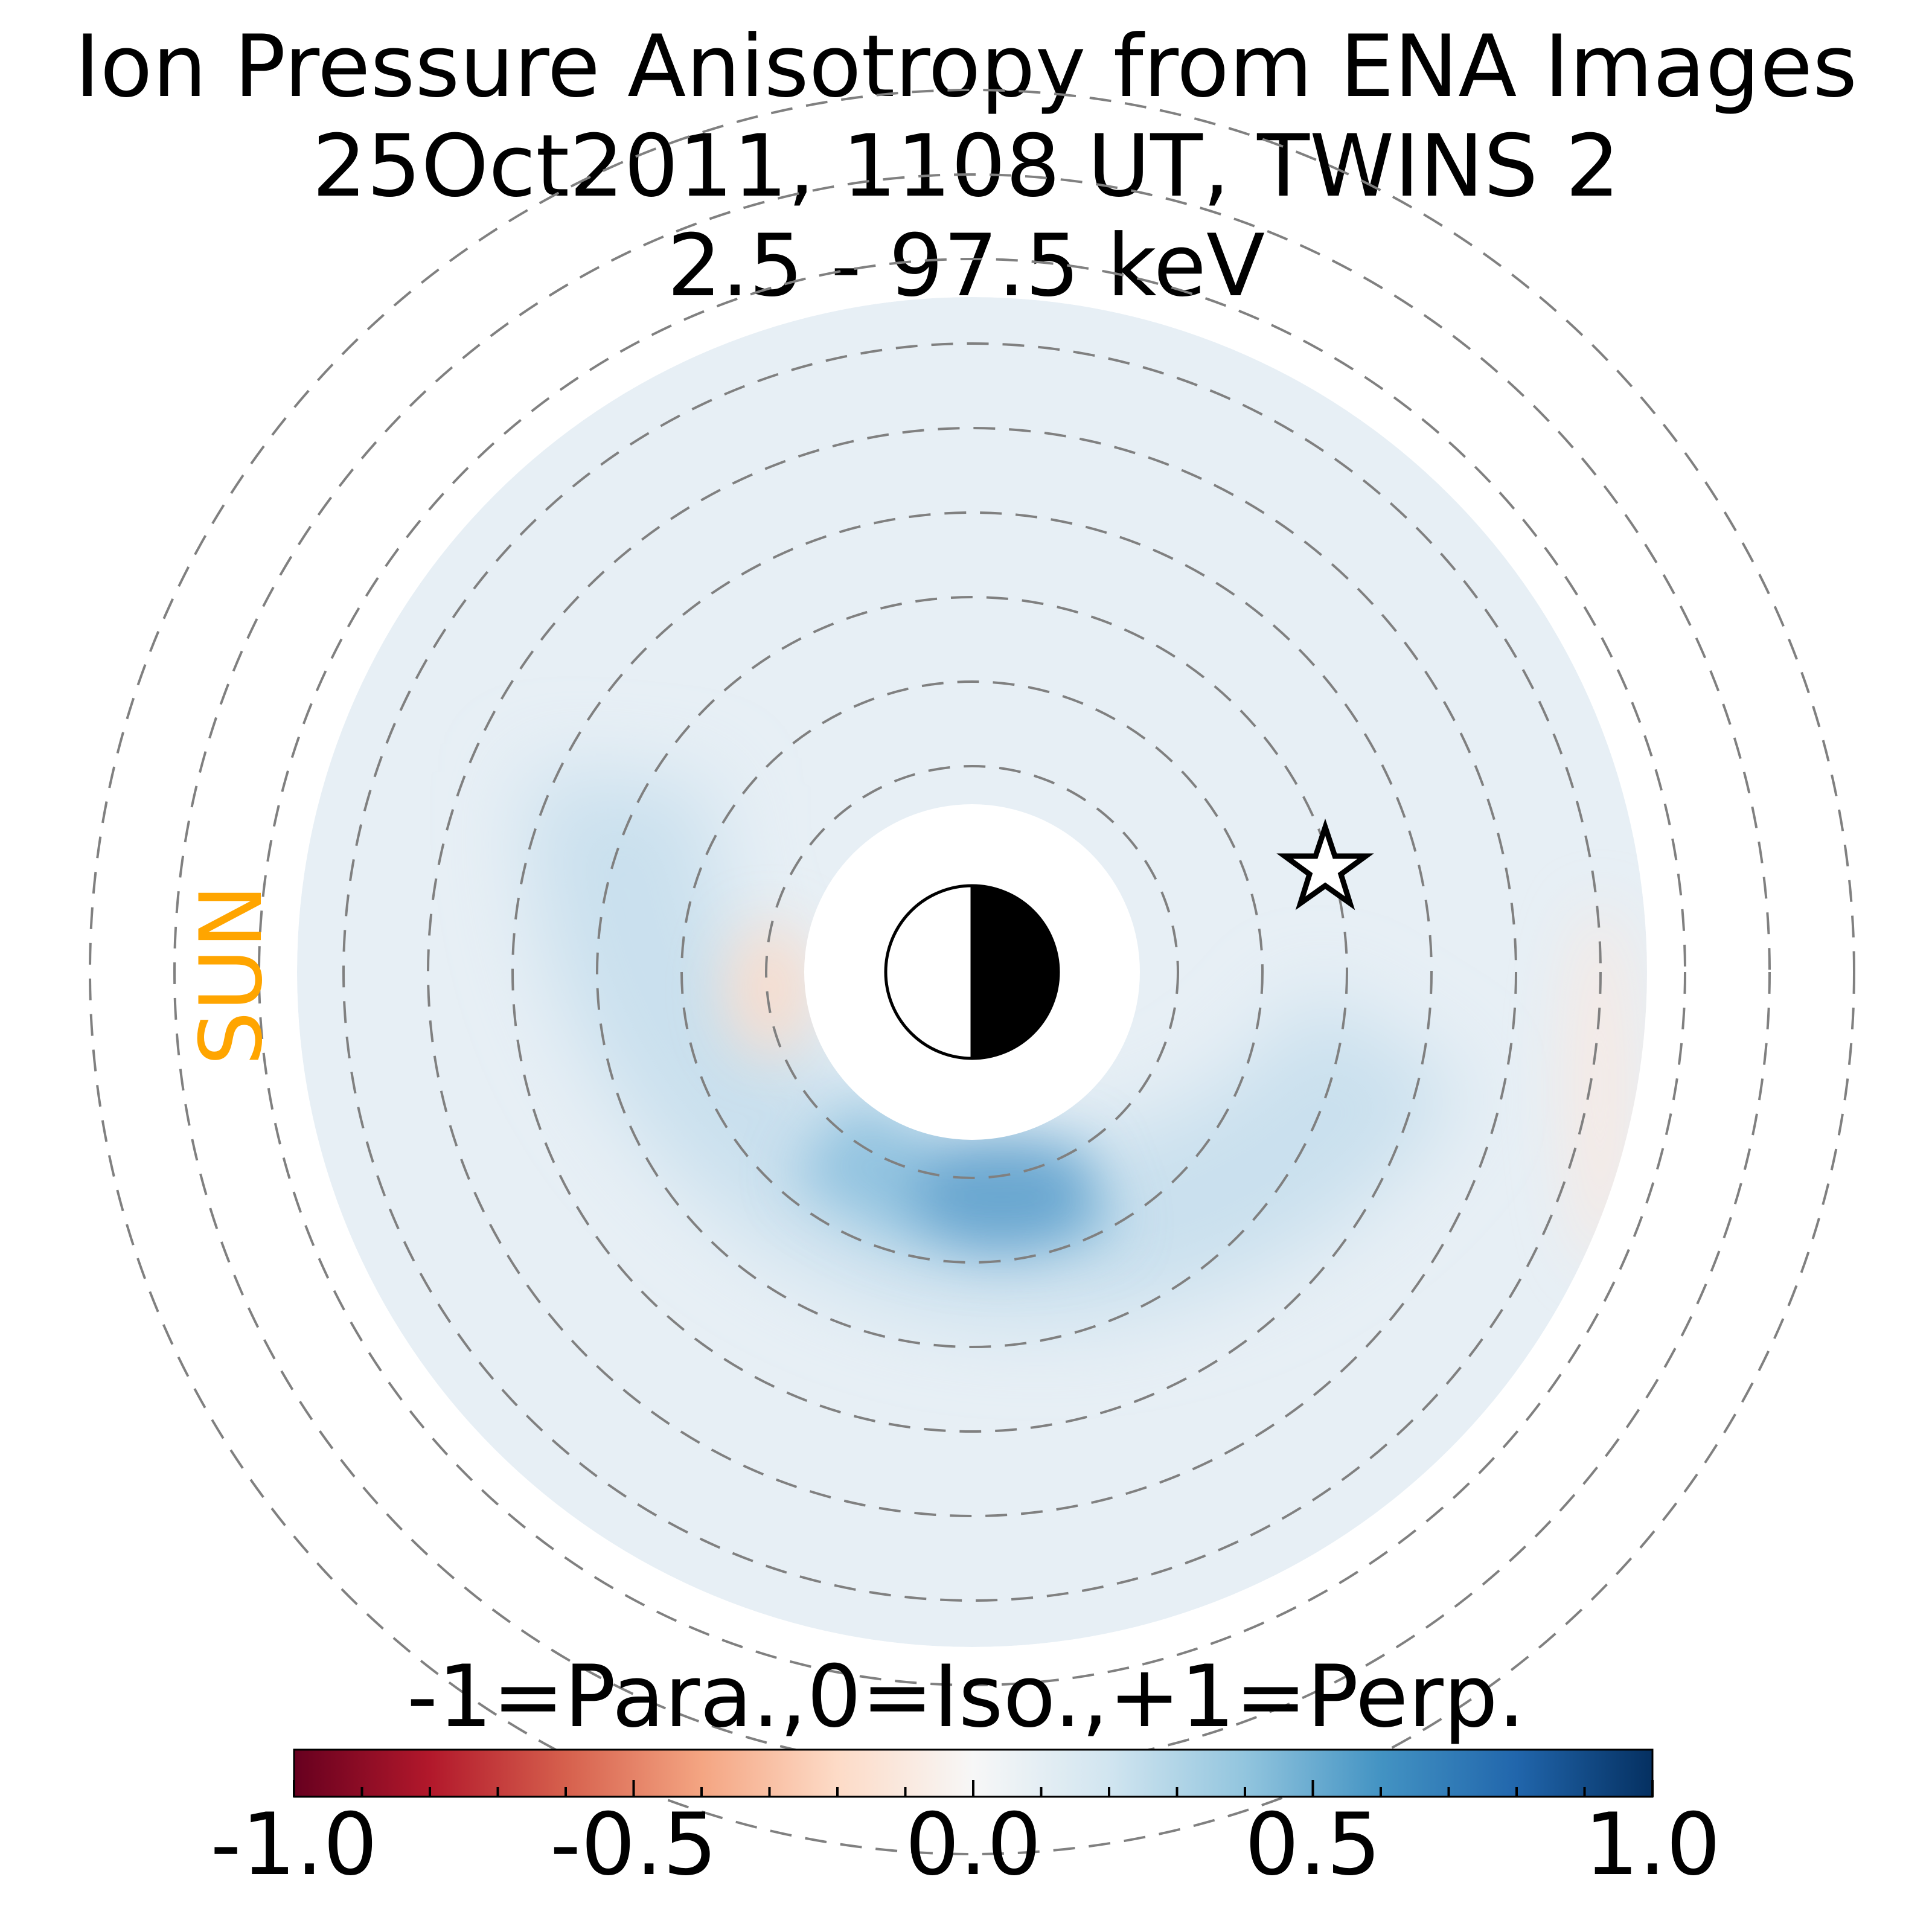 This screenshot has width=1932, height=1932. I want to click on earth-icon, so click(972, 972).